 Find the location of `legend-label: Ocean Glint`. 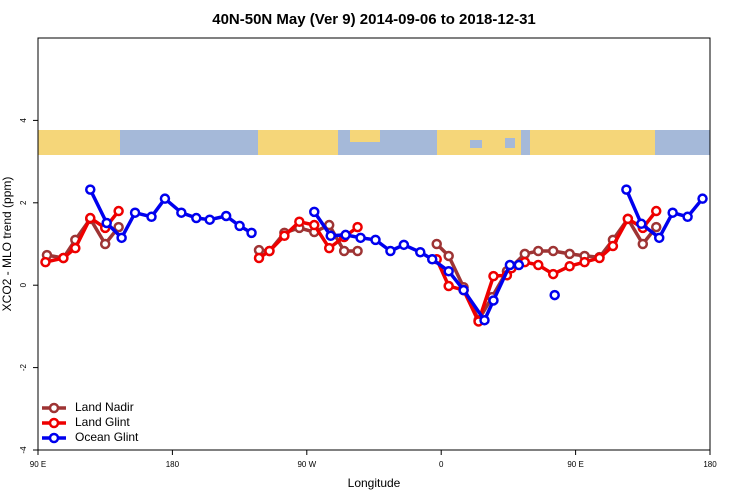

legend-label: Ocean Glint is located at coordinates (107, 437).